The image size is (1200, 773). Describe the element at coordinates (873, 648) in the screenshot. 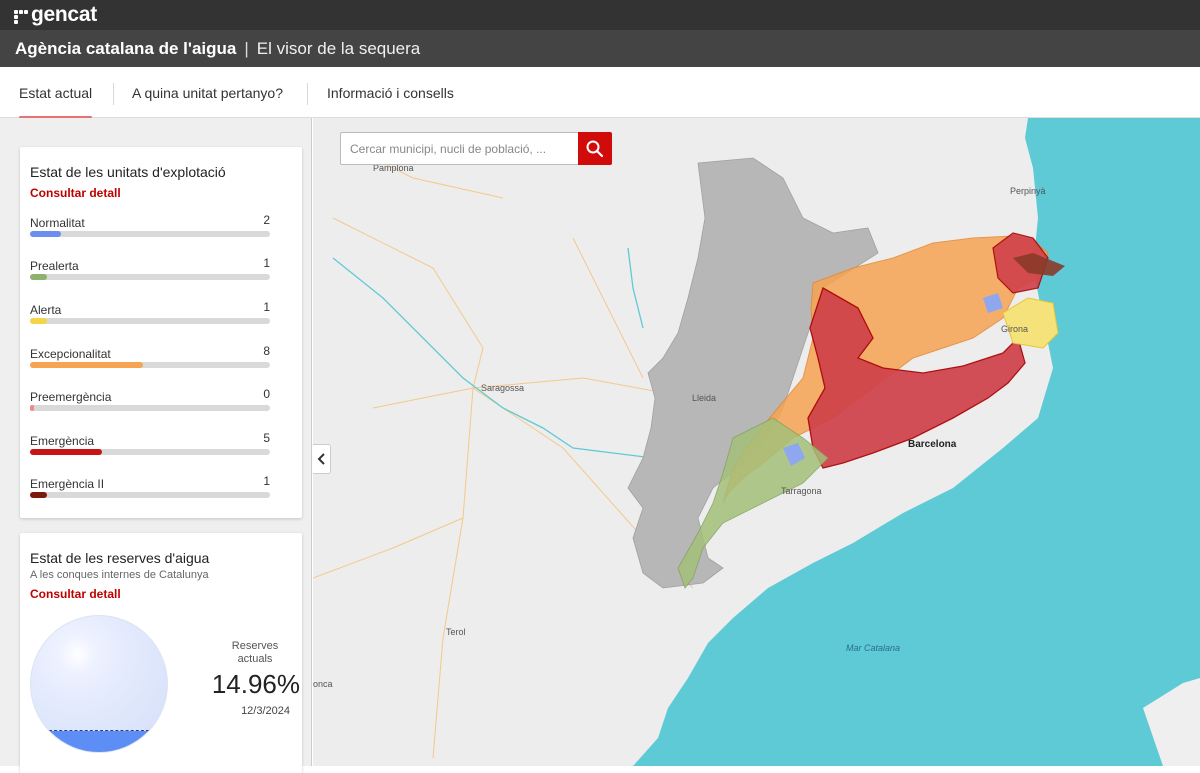

I see `place-mar-catalana: Mar Catalana` at that location.